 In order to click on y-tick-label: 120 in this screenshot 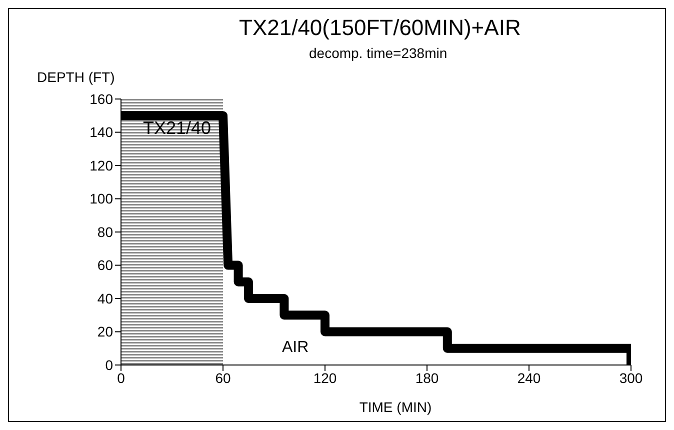, I will do `click(102, 165)`.